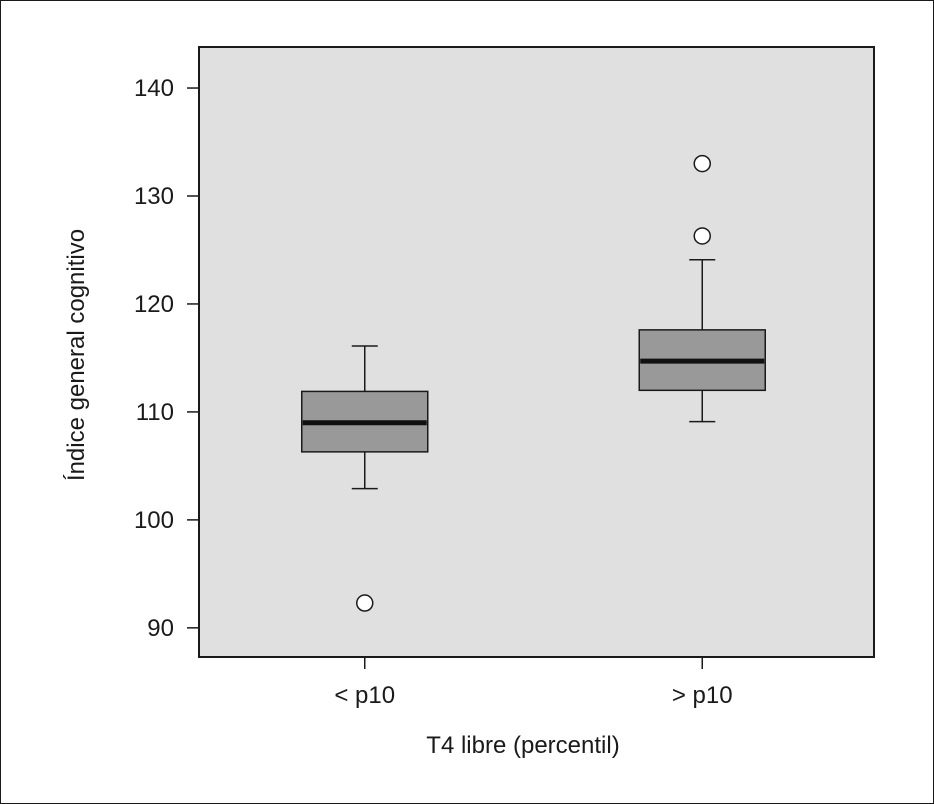 The width and height of the screenshot is (934, 804). I want to click on y-tick-label: 110, so click(155, 412).